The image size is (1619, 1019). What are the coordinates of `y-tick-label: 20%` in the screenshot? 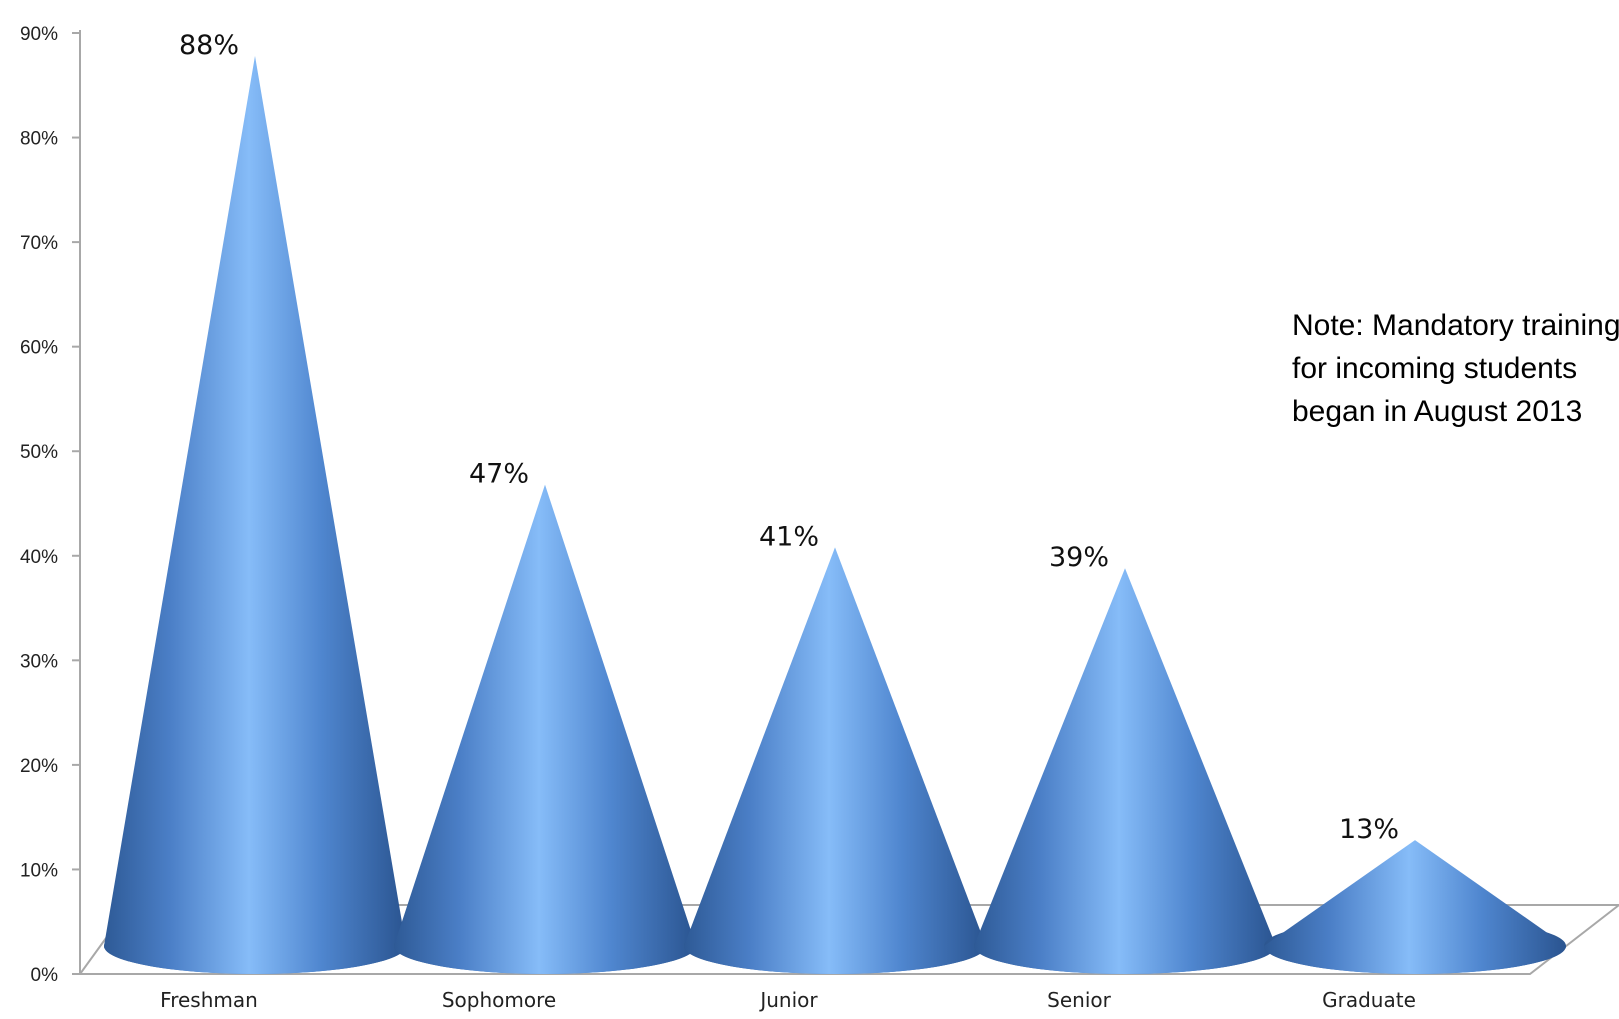 It's located at (39, 766).